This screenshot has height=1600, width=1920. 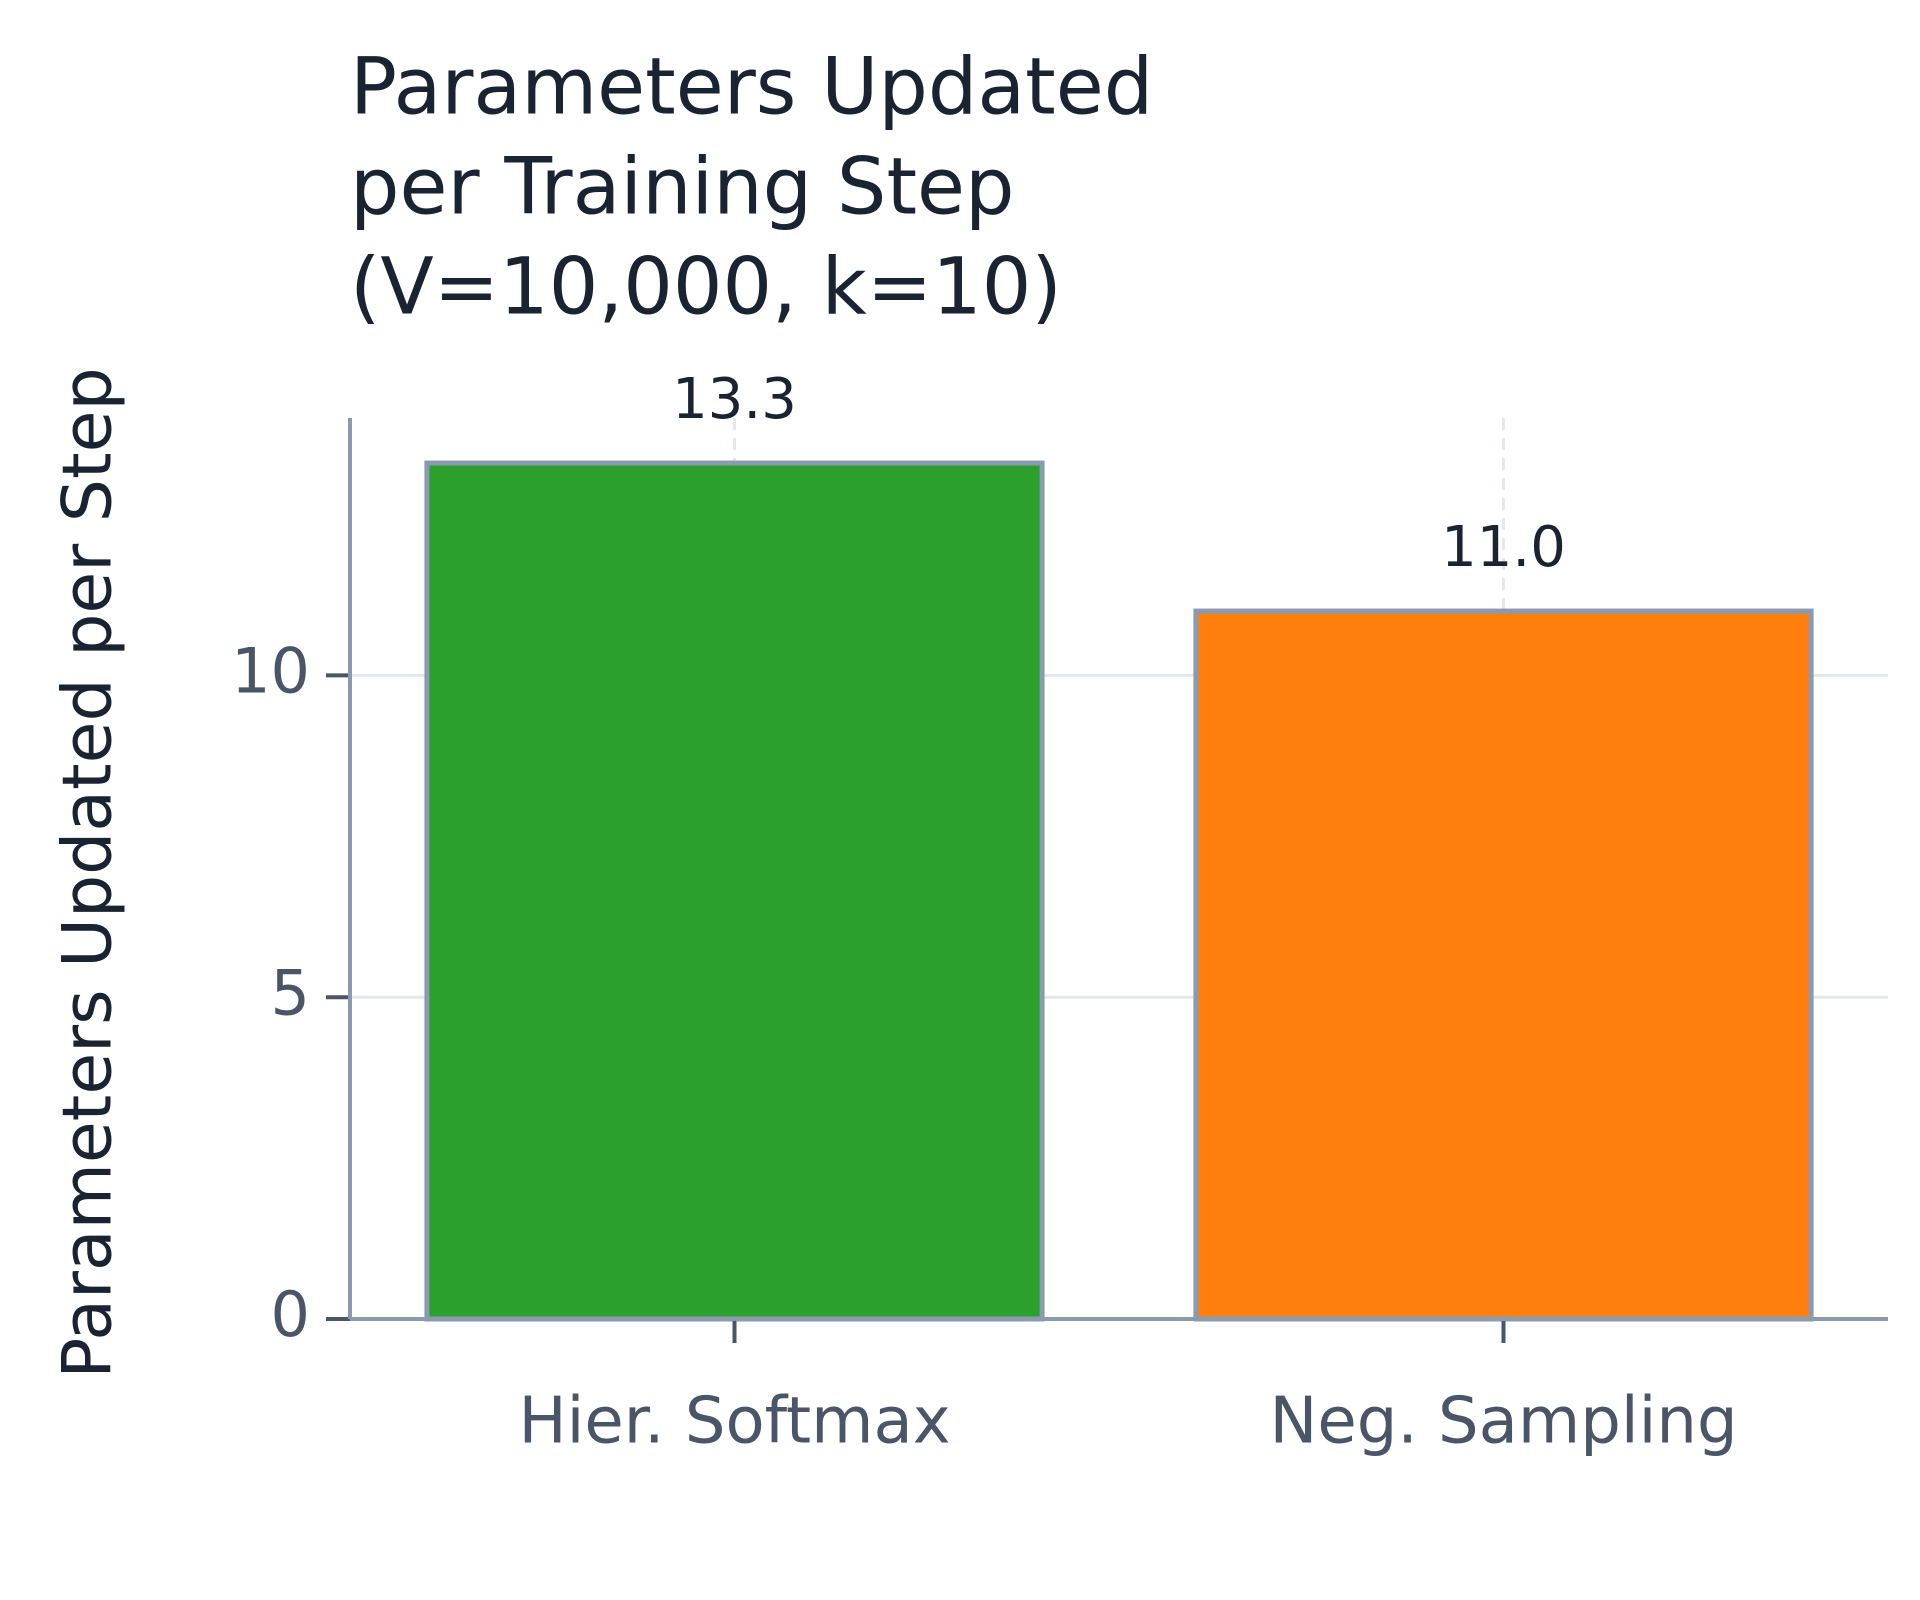 I want to click on y-tick-label: 10, so click(x=270, y=671).